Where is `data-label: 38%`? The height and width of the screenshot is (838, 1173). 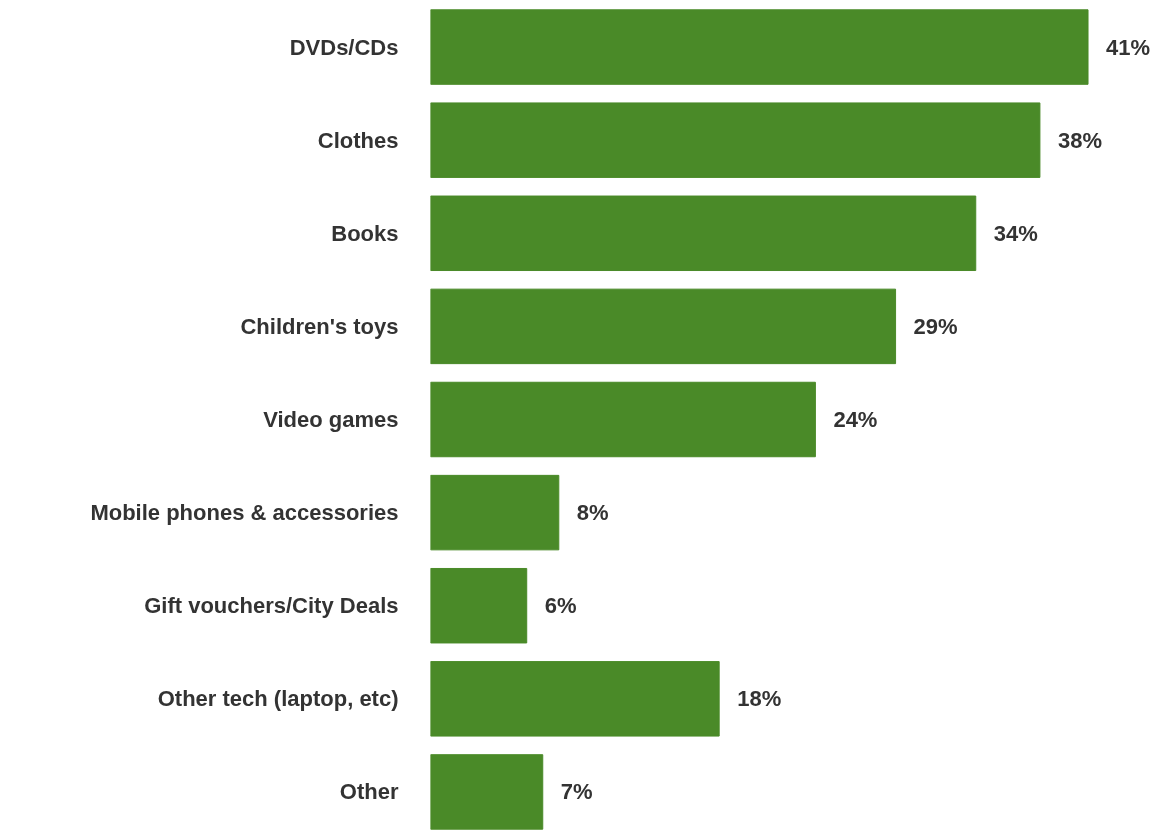 data-label: 38% is located at coordinates (1079, 140).